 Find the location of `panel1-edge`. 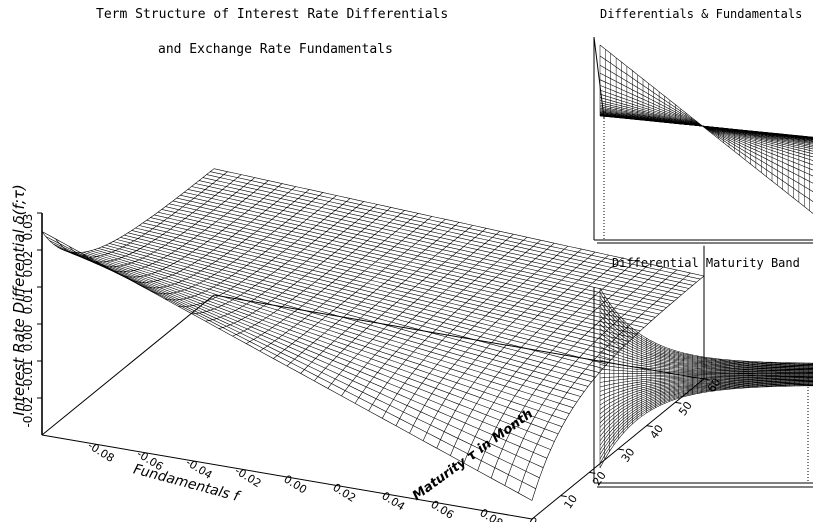

panel1-edge is located at coordinates (599, 77).